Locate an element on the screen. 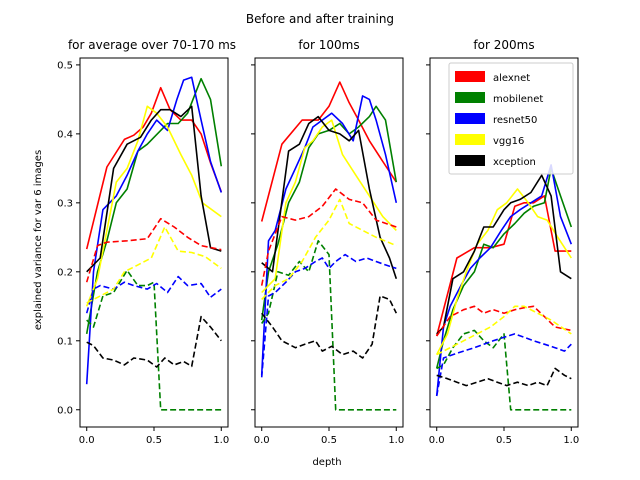  y-tick-label: 0.1 is located at coordinates (65, 341).